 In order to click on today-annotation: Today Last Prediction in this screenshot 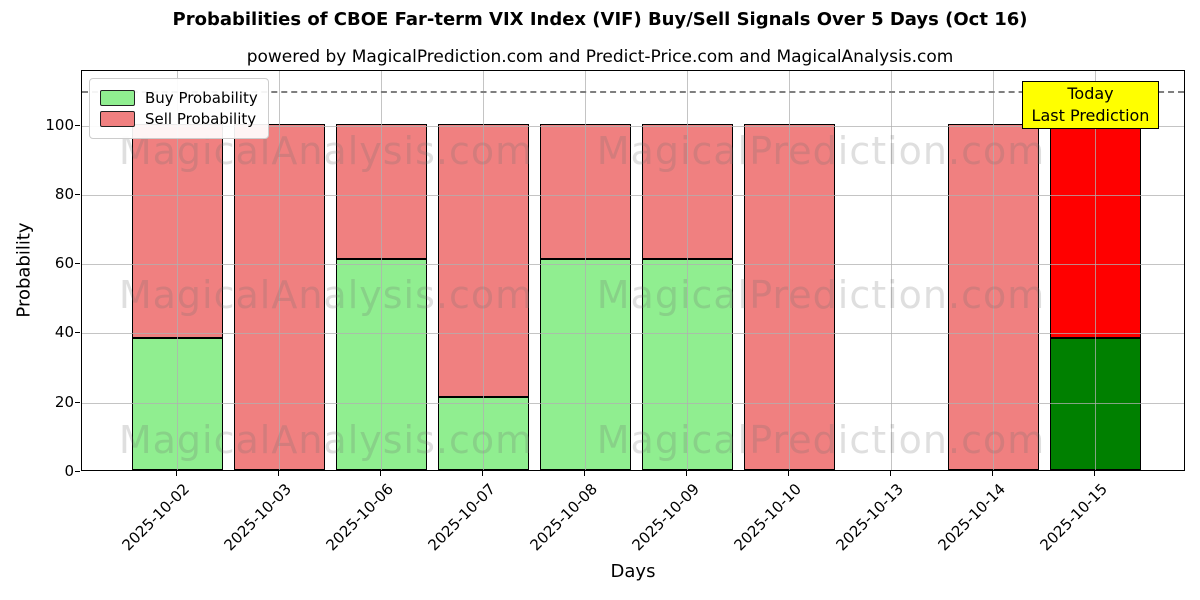, I will do `click(1090, 105)`.